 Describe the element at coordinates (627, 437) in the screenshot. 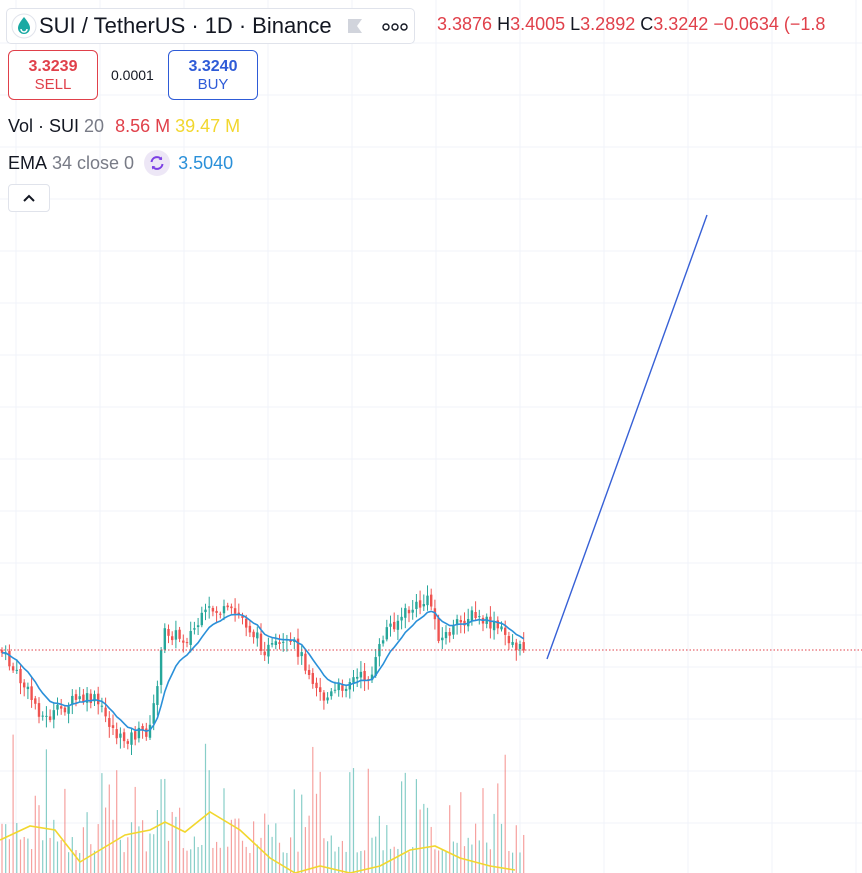

I see `trend-line-drawing` at that location.